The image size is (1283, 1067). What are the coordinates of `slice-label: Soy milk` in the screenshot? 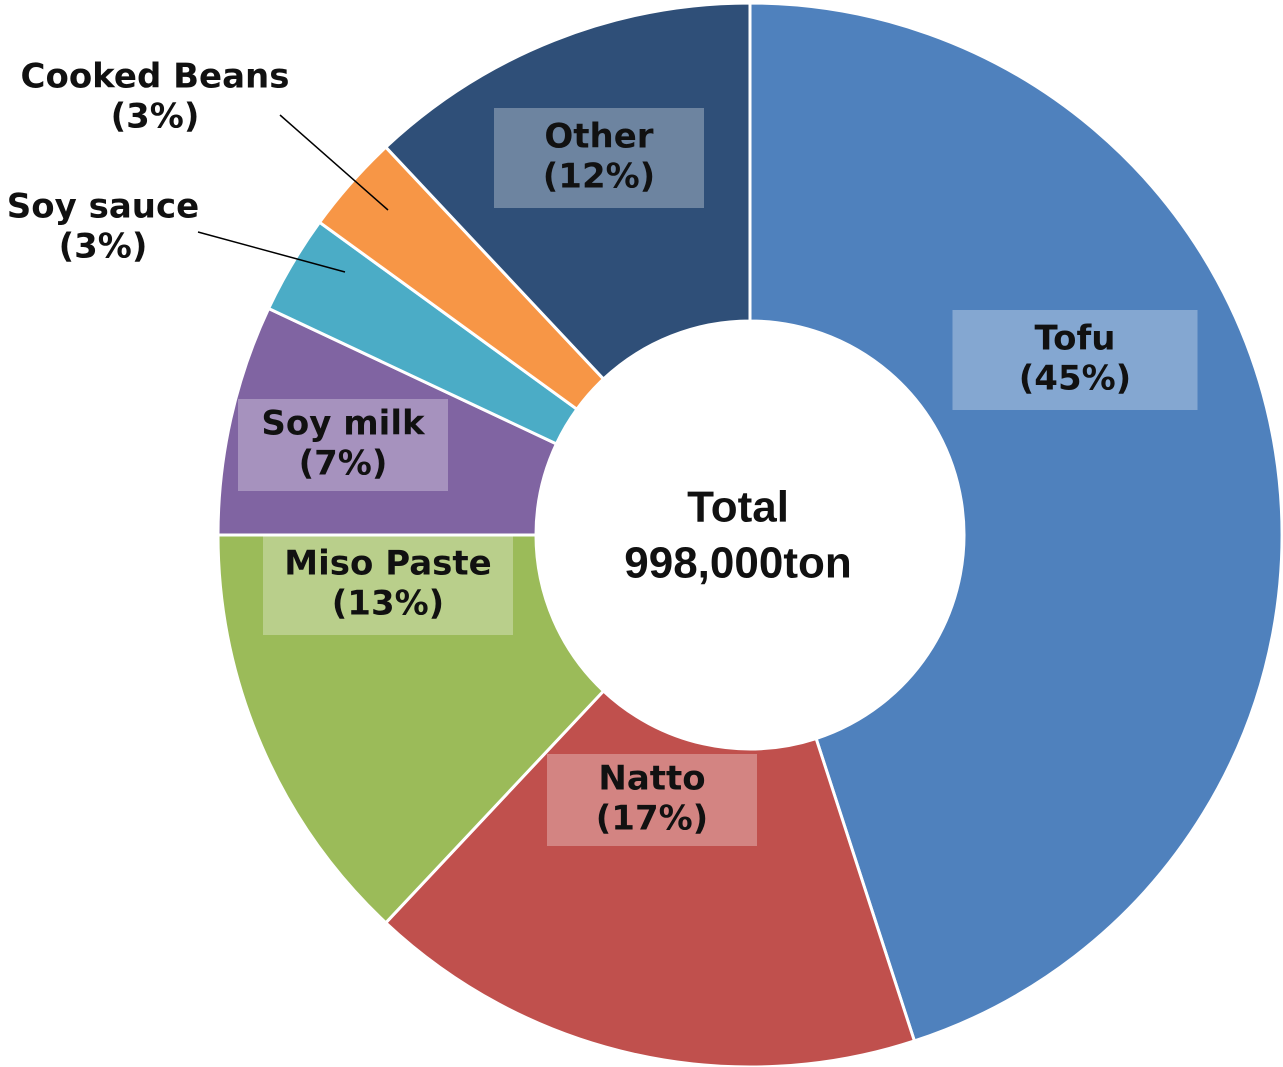 It's located at (343, 424).